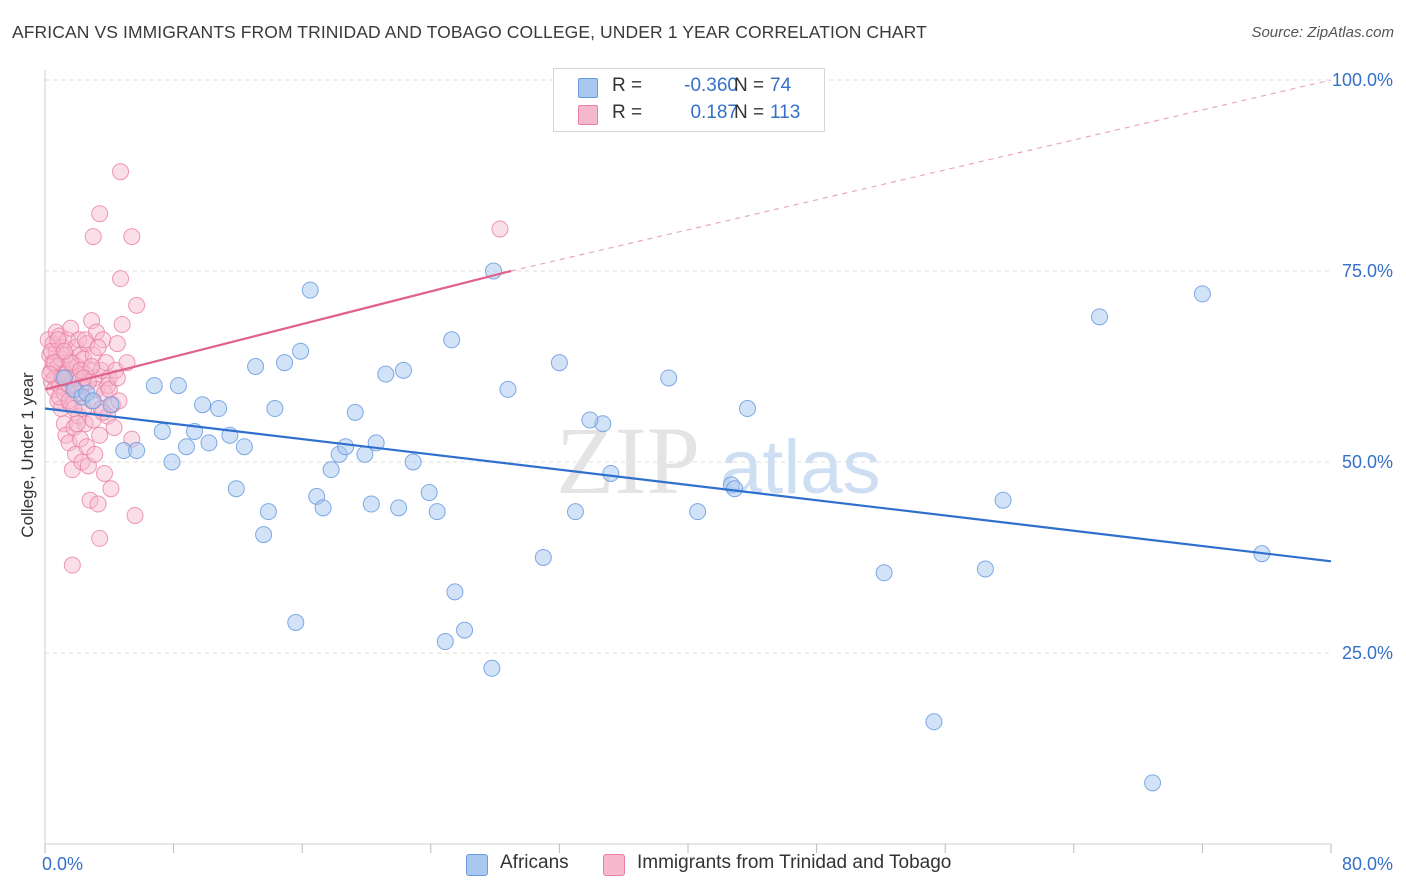 The width and height of the screenshot is (1406, 892). Describe the element at coordinates (534, 862) in the screenshot. I see `legend-label-africans: Africans` at that location.